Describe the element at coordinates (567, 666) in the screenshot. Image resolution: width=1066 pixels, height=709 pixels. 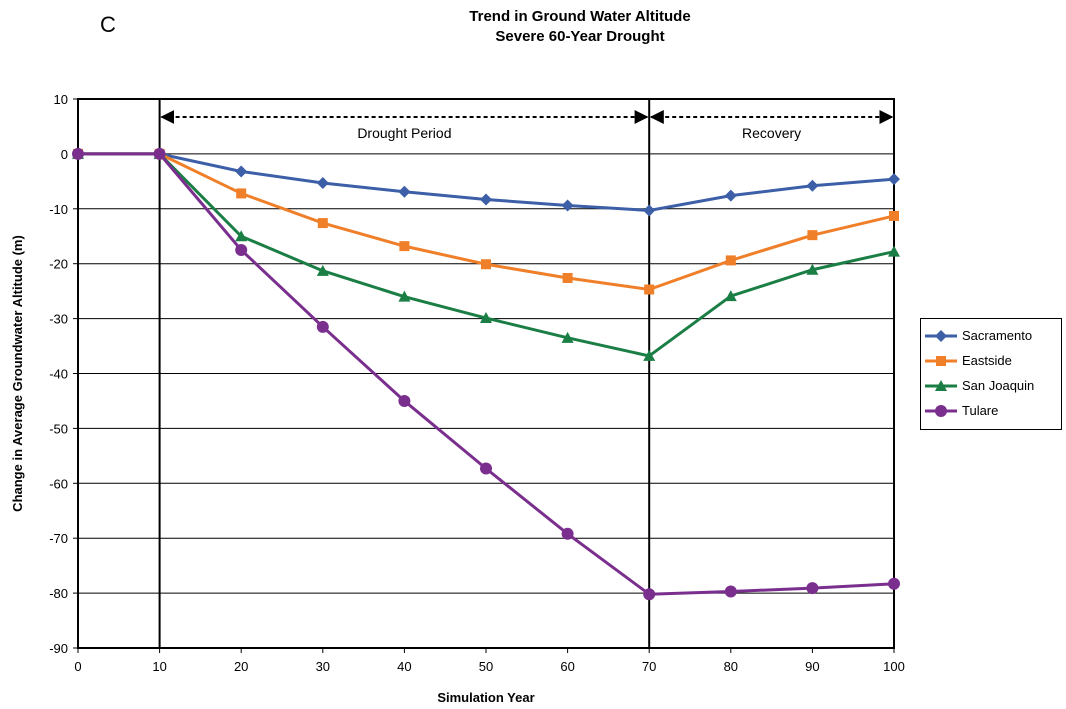
I see `x-tick-label: 60` at that location.